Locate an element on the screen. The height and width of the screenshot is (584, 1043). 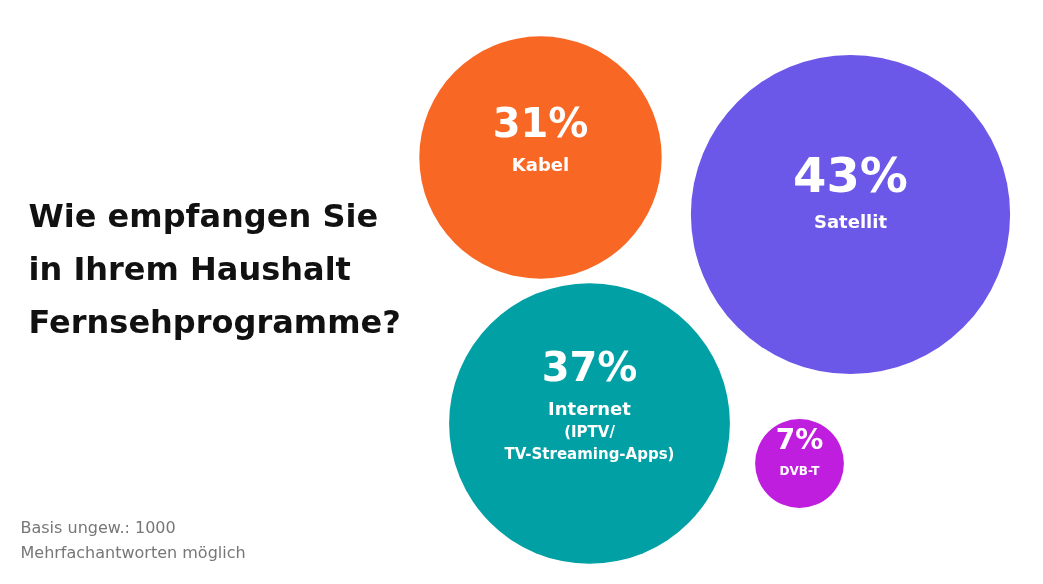
category-label: Satellit is located at coordinates (850, 221).